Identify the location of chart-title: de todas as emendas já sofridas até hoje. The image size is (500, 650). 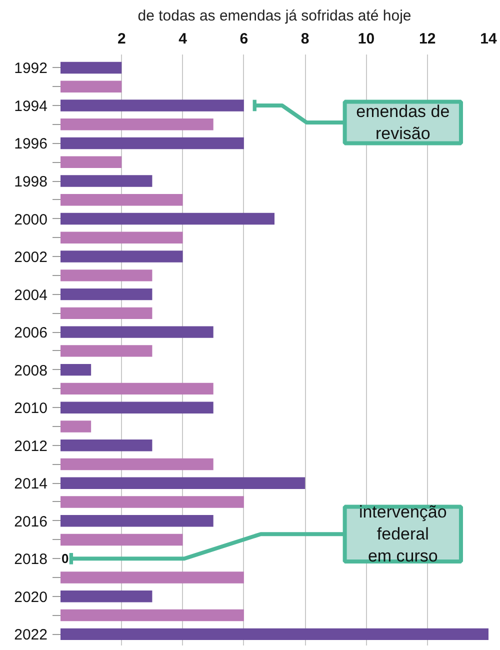
(275, 16).